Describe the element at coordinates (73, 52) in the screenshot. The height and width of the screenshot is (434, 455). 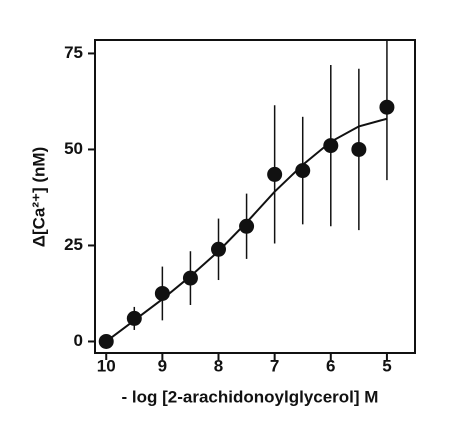
I see `y-tick-label: 75` at that location.